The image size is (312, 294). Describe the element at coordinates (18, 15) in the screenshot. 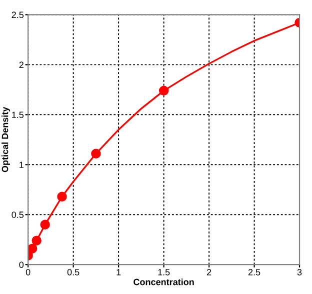

I see `y-tick-label: 2.5` at that location.